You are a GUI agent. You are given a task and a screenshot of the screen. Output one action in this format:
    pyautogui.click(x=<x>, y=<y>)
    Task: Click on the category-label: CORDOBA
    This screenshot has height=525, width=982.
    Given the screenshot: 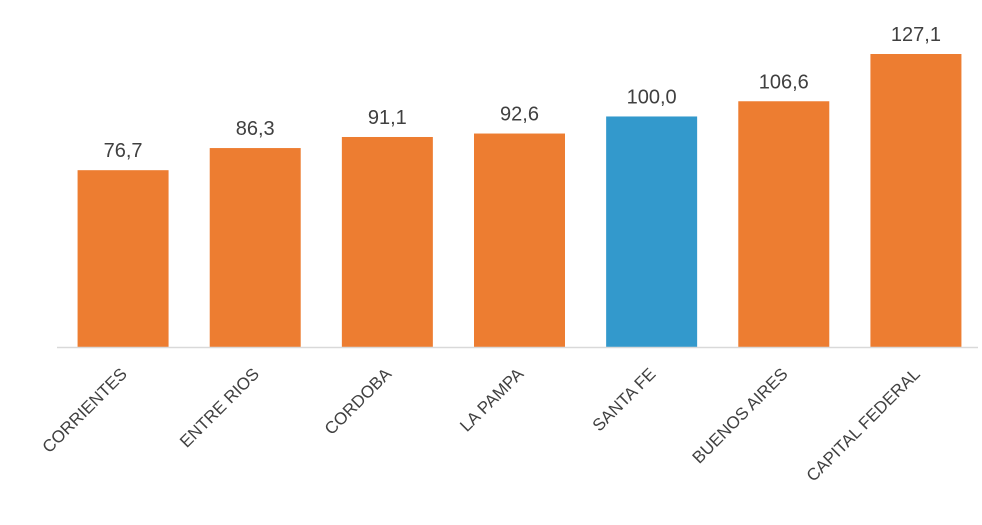 What is the action you would take?
    pyautogui.click(x=358, y=401)
    